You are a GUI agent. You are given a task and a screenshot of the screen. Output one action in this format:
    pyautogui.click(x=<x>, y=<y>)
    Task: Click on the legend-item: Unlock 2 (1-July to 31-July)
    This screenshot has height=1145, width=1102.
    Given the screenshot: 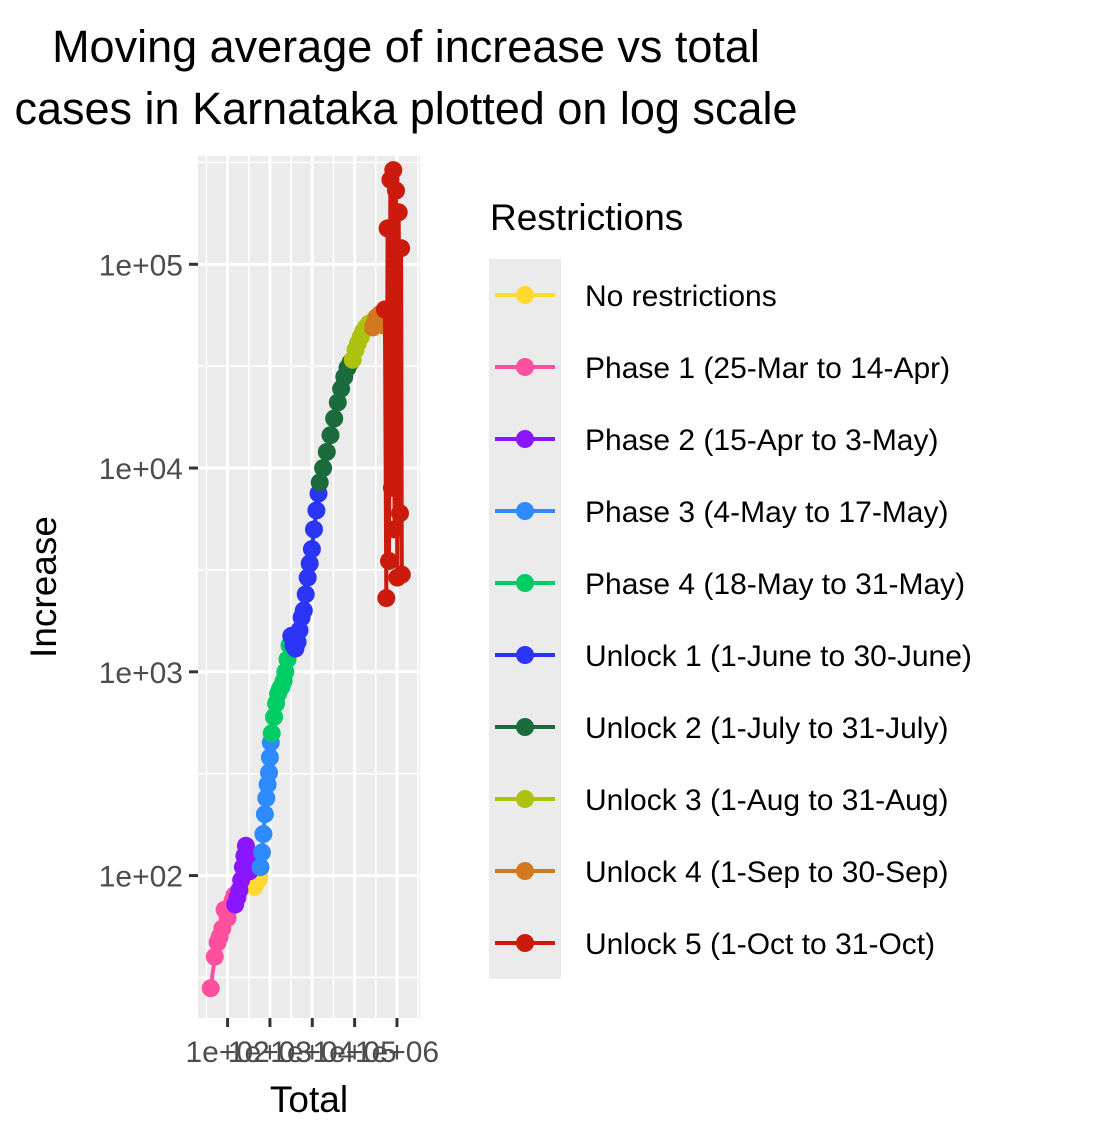 What is the action you would take?
    pyautogui.click(x=721, y=728)
    